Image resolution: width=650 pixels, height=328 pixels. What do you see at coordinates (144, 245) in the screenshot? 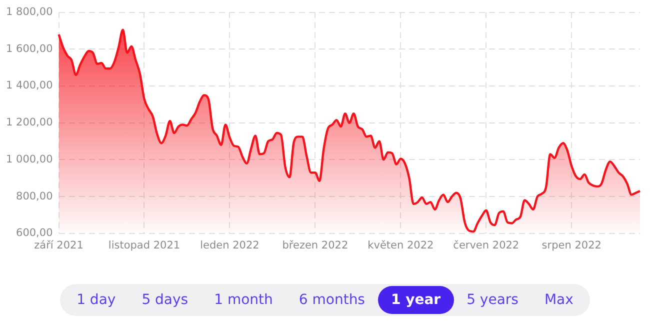
I see `x-tick-label: listopad 2021` at bounding box center [144, 245].